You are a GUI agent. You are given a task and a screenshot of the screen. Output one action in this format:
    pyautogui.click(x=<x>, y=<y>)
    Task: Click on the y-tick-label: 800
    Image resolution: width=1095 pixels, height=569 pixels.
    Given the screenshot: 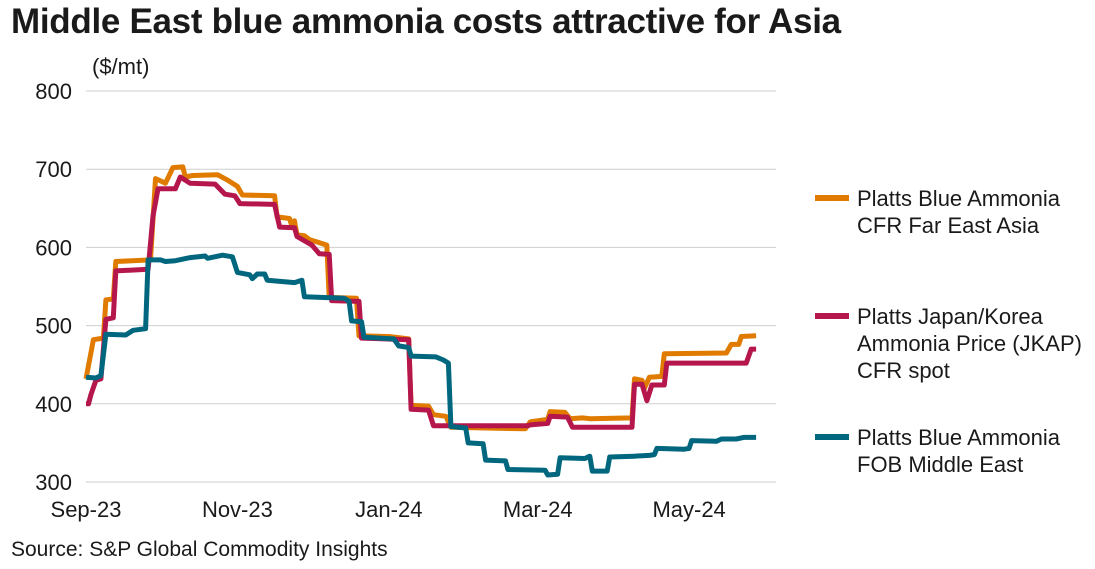 What is the action you would take?
    pyautogui.click(x=53, y=91)
    